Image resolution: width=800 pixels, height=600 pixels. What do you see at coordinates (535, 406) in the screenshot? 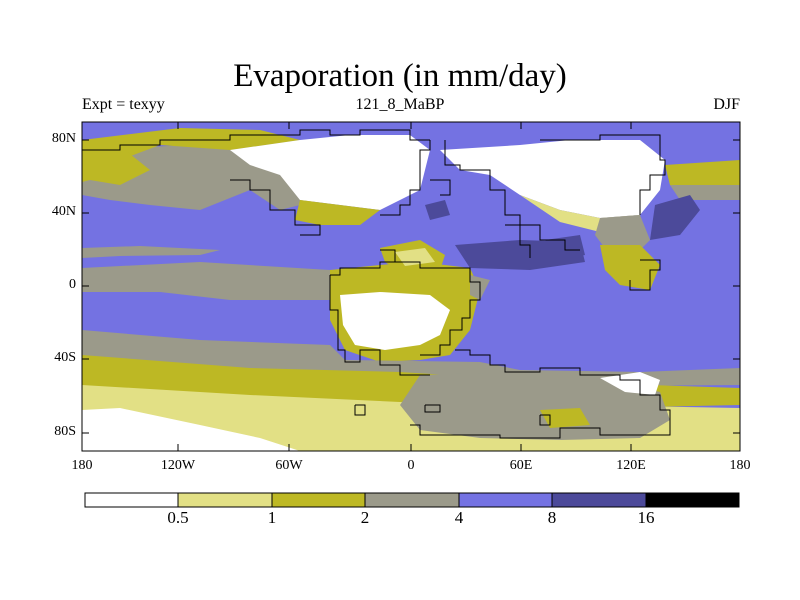
I see `land-antarctica-grey` at bounding box center [535, 406].